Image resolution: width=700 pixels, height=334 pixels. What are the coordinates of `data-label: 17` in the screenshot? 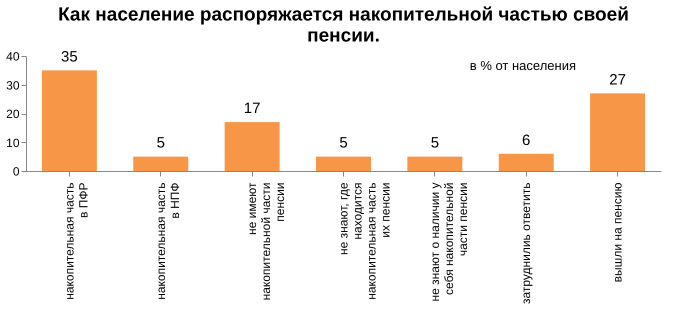 It's located at (252, 109).